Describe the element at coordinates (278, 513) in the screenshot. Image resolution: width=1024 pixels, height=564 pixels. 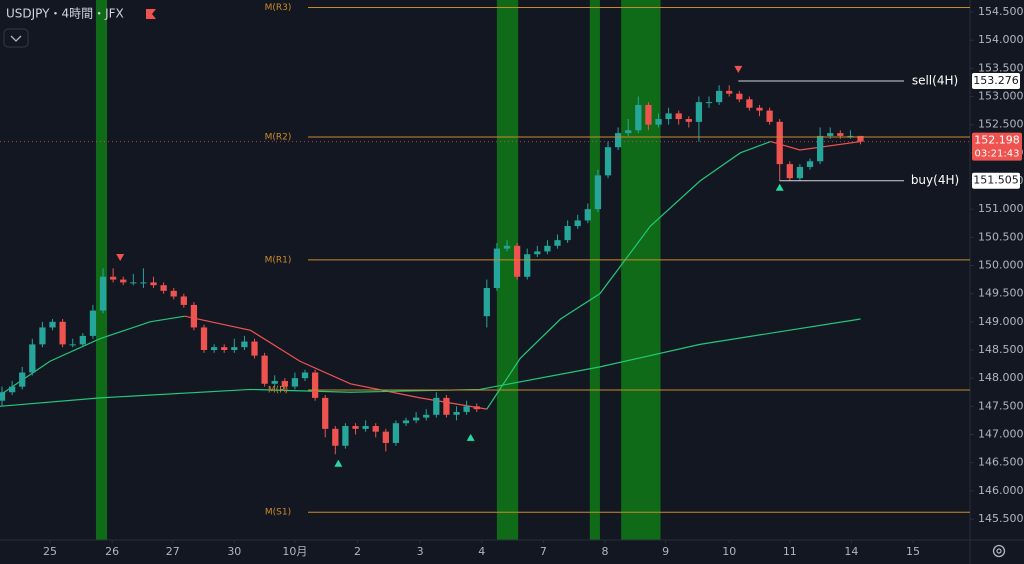
I see `pivot-label: M(S1)` at that location.